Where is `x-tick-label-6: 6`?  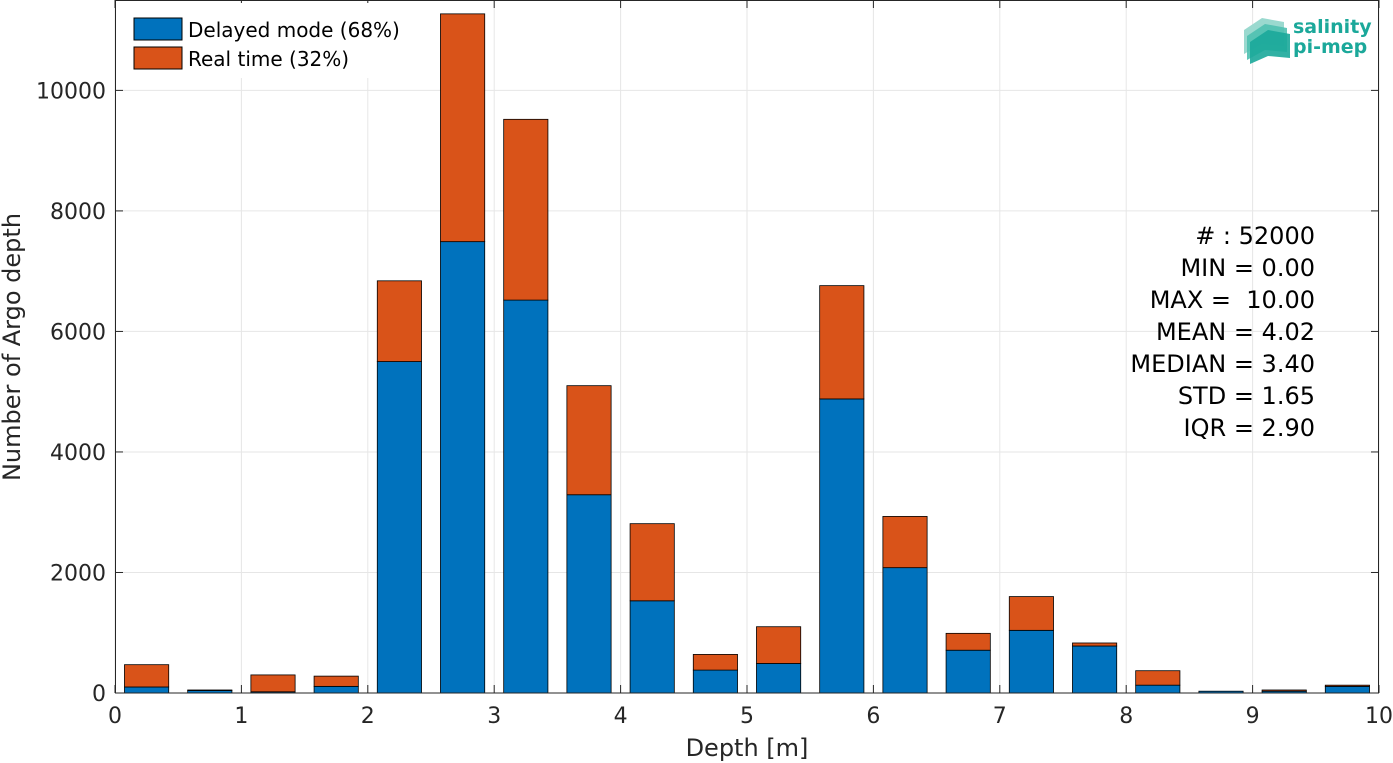
x-tick-label-6: 6 is located at coordinates (873, 716).